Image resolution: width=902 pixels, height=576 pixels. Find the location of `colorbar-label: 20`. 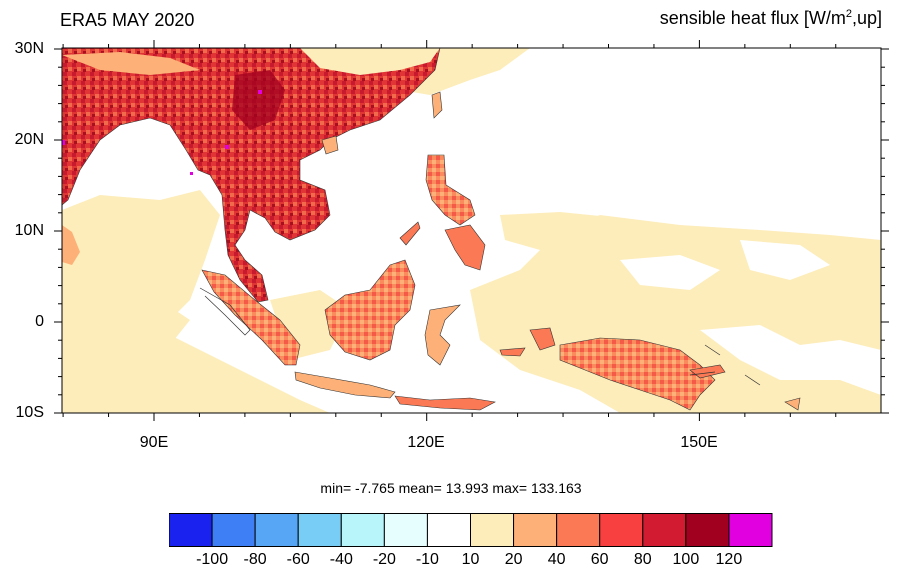

colorbar-label: 20 is located at coordinates (513, 559).